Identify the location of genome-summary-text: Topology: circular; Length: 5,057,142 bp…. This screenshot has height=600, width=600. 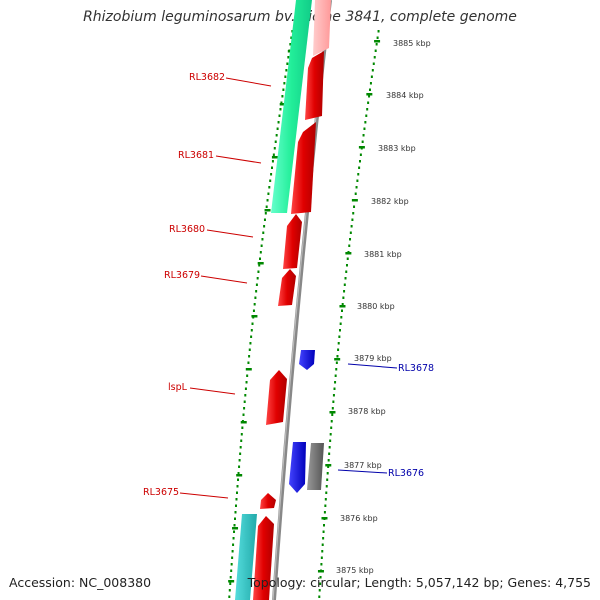
(419, 582).